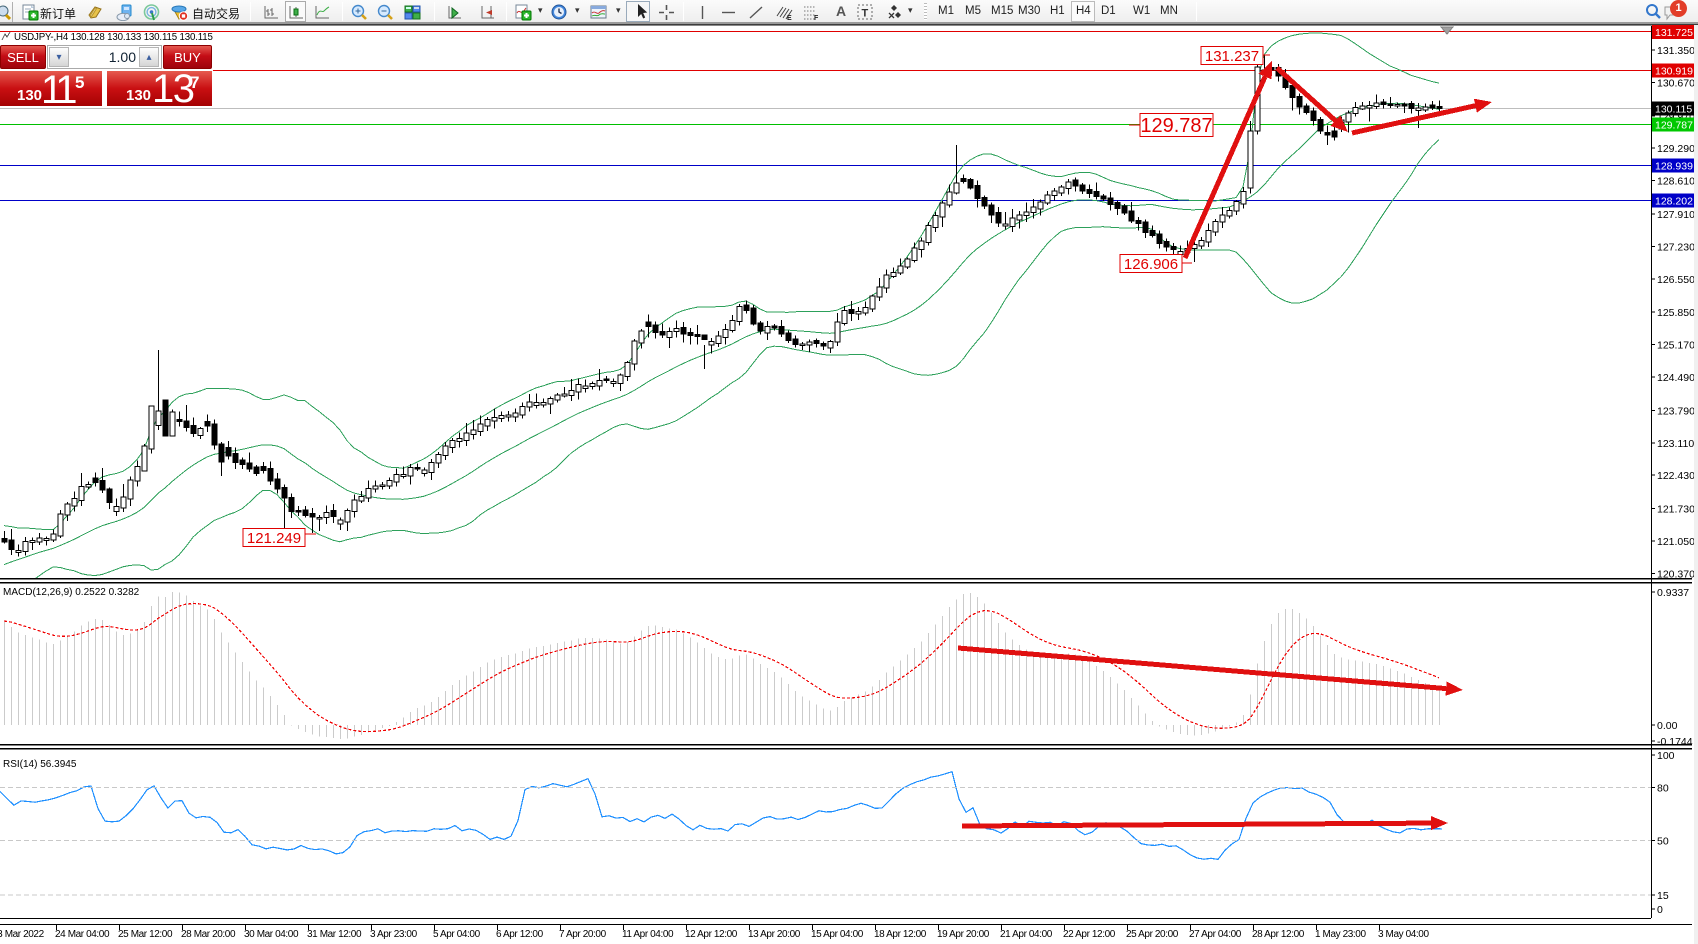 This screenshot has height=944, width=1698. Describe the element at coordinates (1663, 896) in the screenshot. I see `svg-text: 15` at that location.